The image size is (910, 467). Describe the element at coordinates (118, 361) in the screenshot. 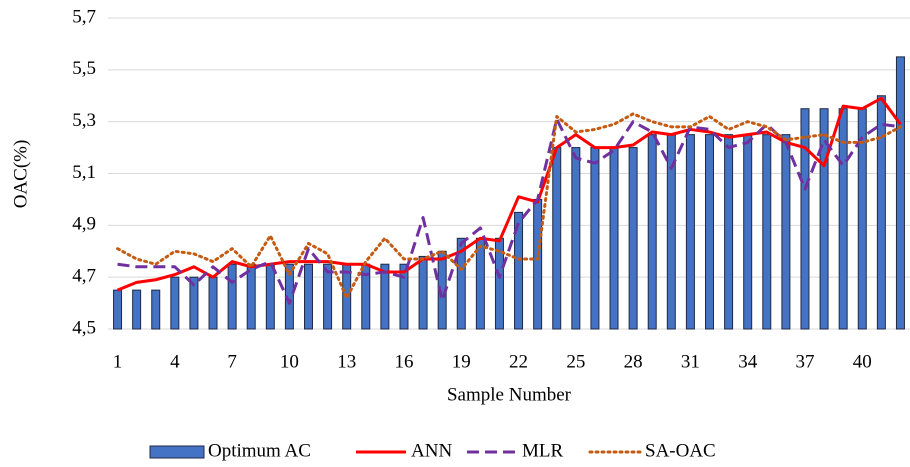

I see `x-tick-label: 1` at that location.